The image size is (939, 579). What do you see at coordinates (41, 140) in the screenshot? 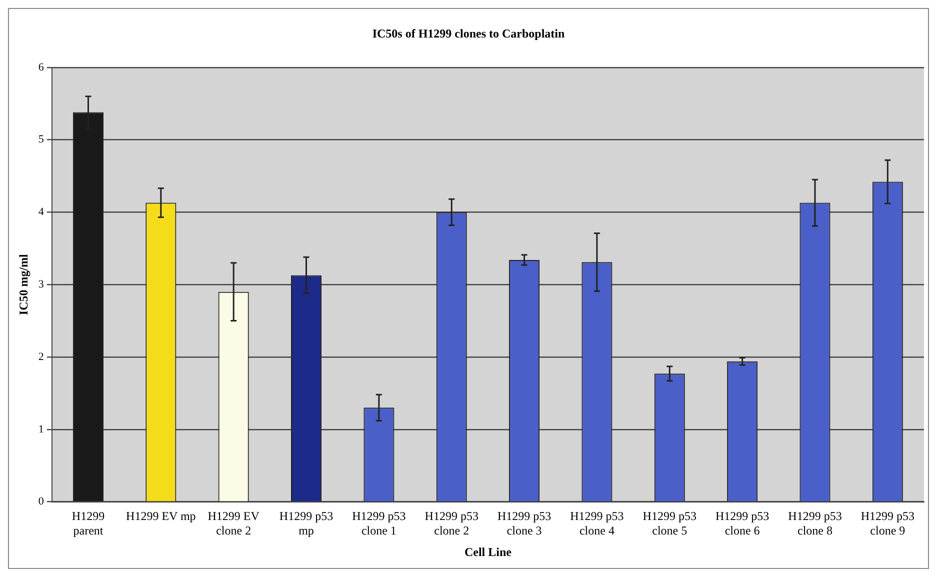
I see `y-tick-label: 5` at bounding box center [41, 140].